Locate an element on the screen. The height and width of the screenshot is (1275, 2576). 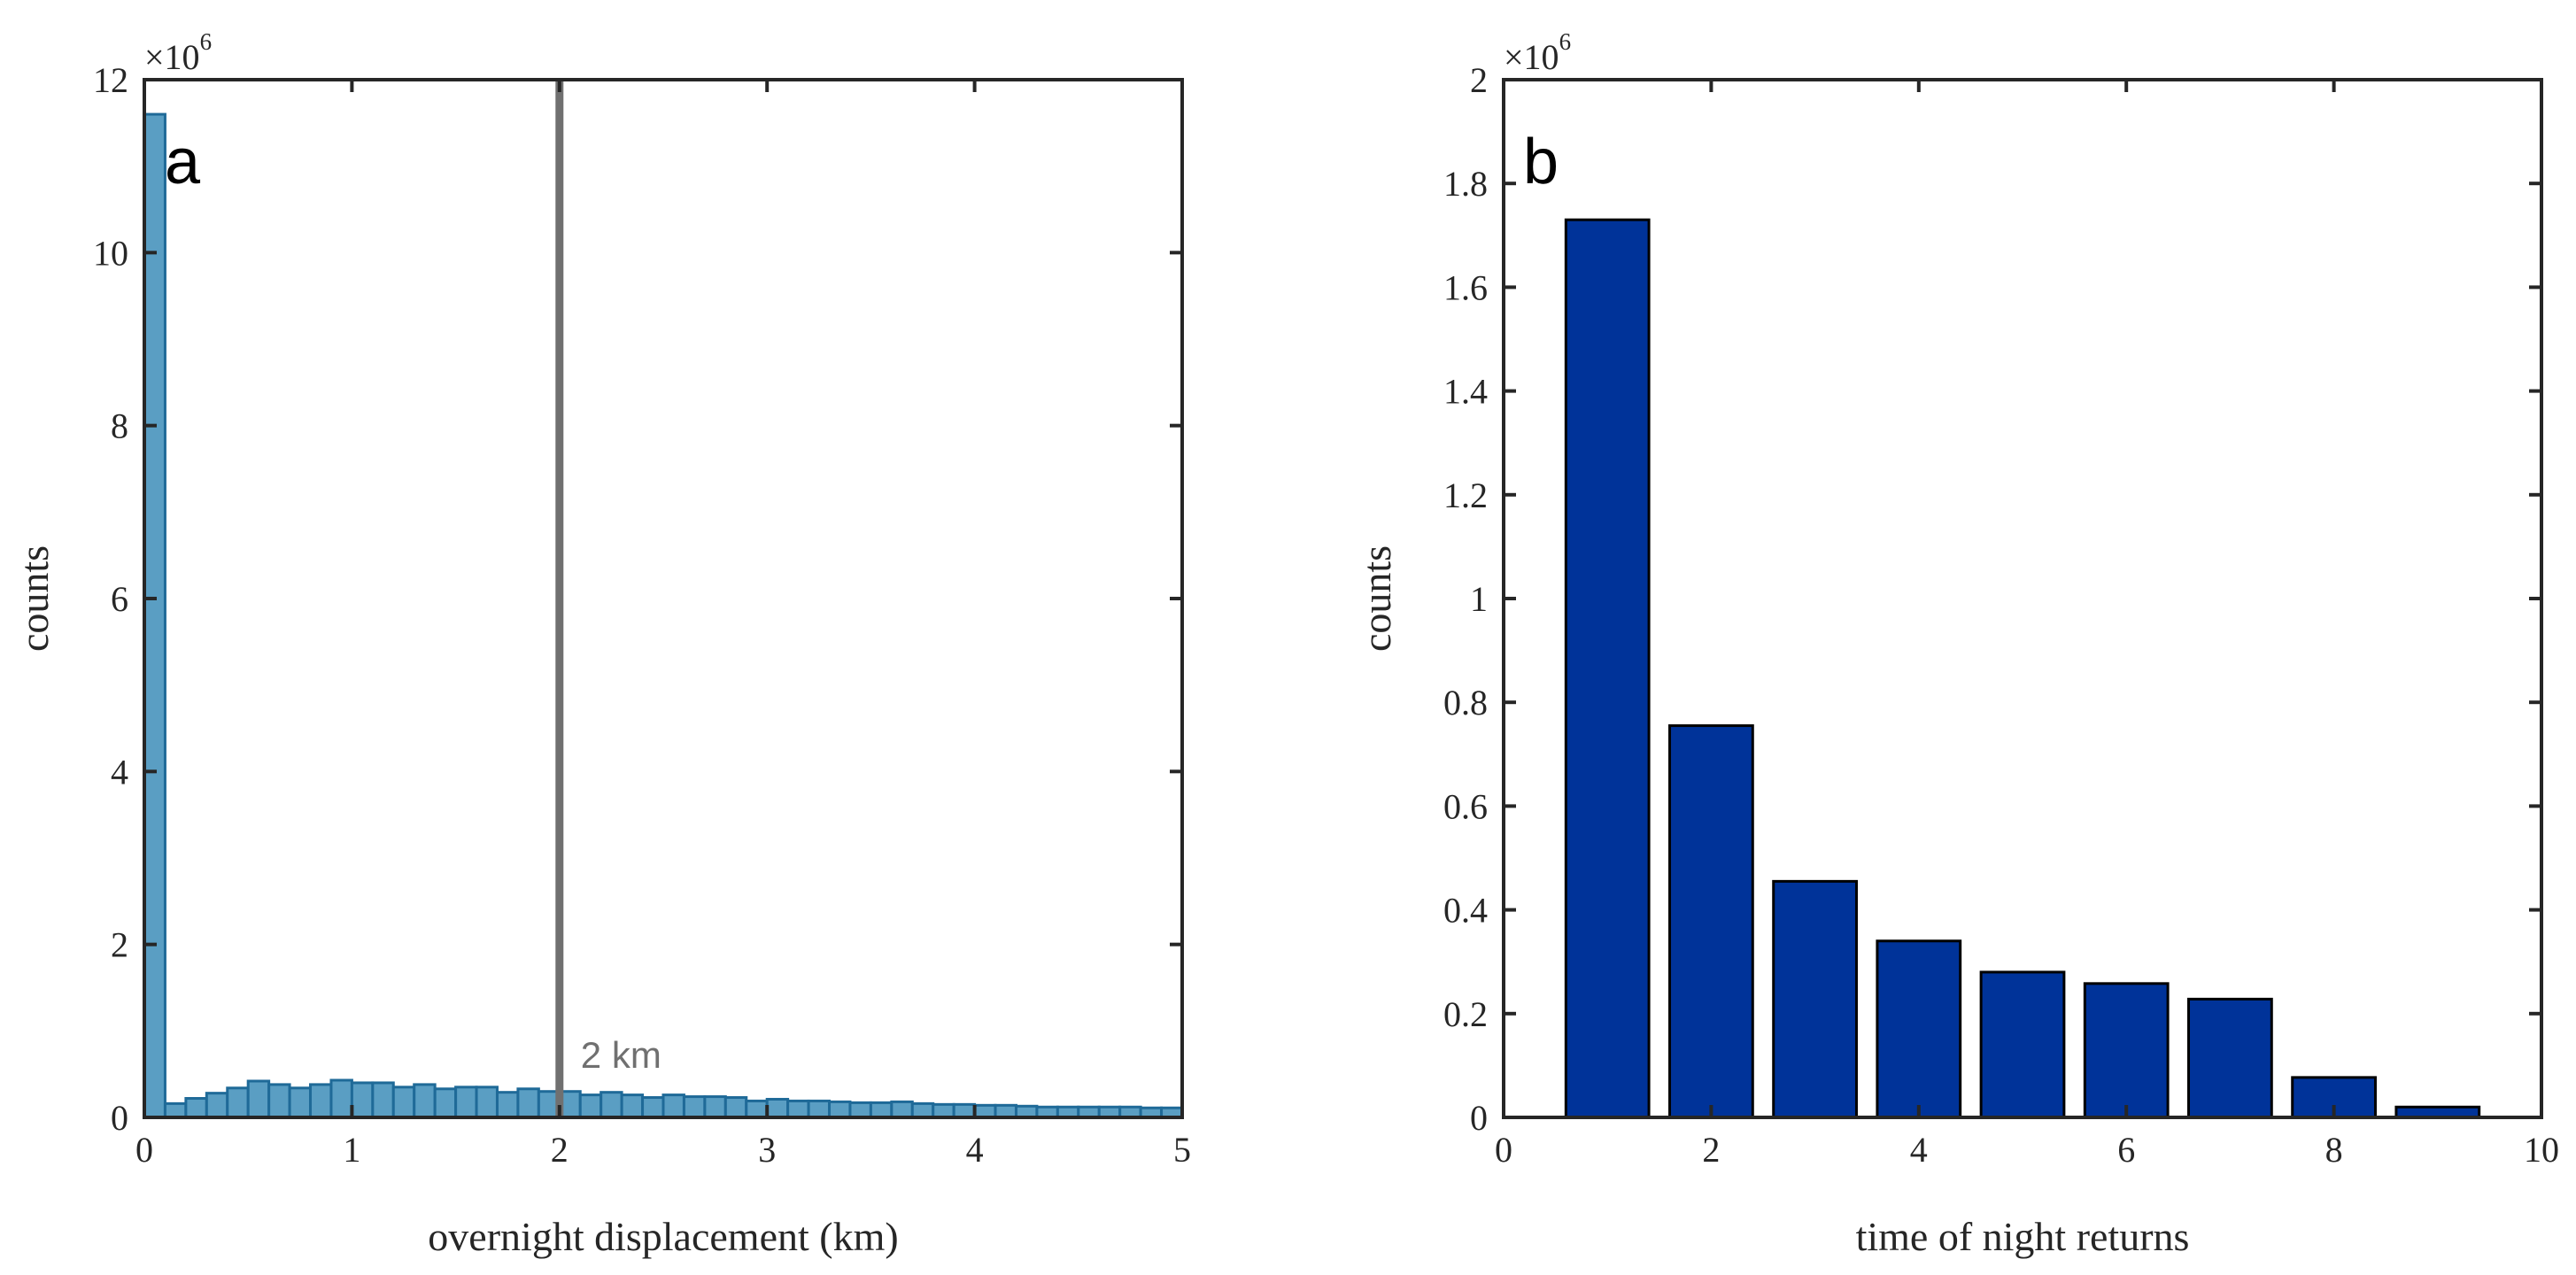
panel-a-x-tick-label: 2 is located at coordinates (560, 1150).